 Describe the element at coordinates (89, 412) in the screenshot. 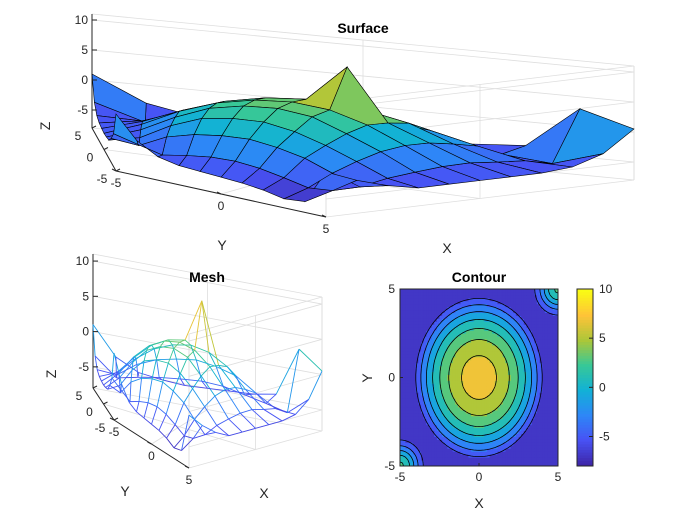

I see `mesh-y-tick-label: 0` at that location.